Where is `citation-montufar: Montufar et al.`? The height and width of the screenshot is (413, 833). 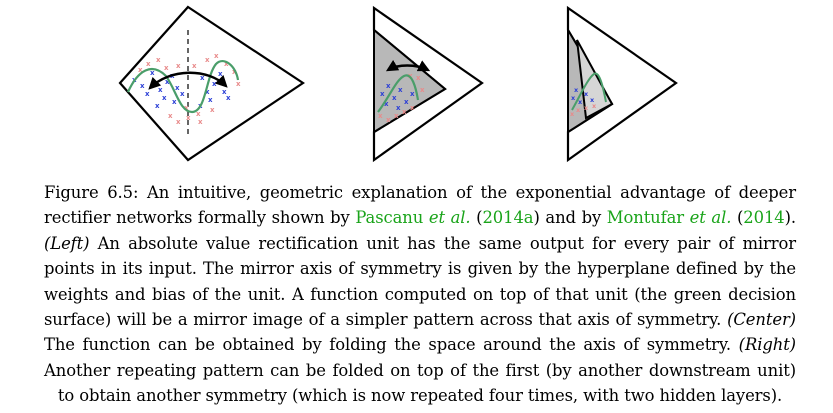 citation-montufar: Montufar et al. is located at coordinates (669, 218).